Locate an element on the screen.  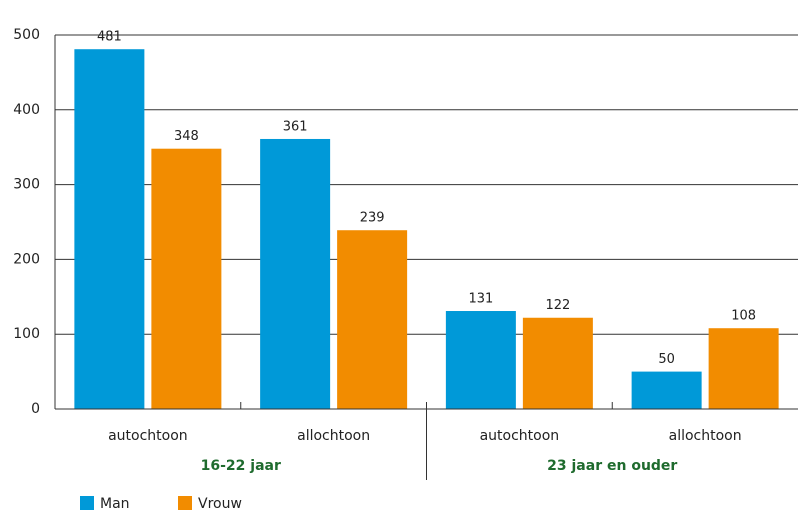
value-label: 239 is located at coordinates (372, 218).